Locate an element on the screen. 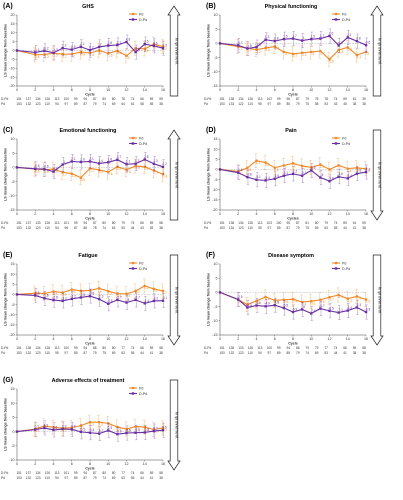 This screenshot has width=403, height=500. n-at-risk-value: 41 is located at coordinates (152, 478).